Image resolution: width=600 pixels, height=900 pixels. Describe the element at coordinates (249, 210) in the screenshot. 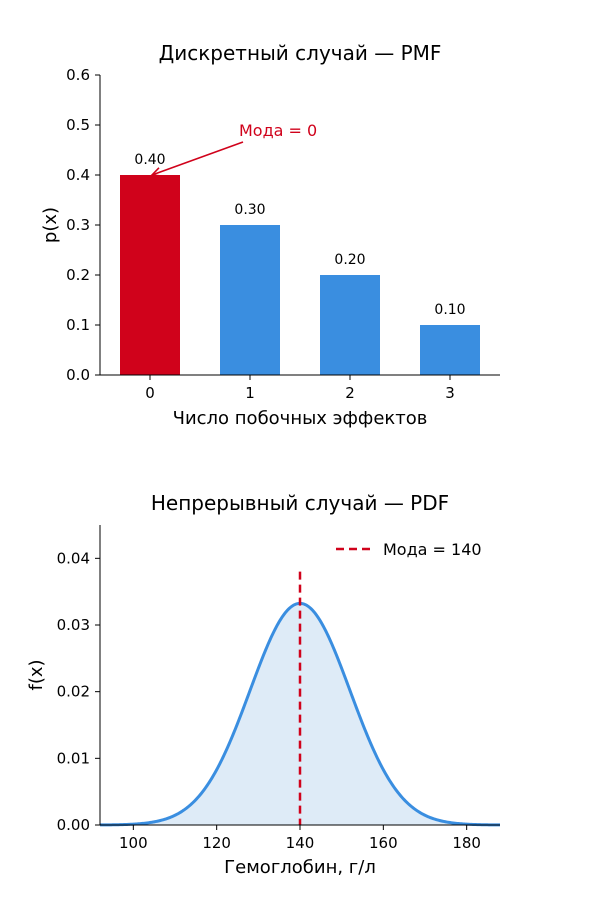

I see `pmf-data-label: 0.30` at that location.